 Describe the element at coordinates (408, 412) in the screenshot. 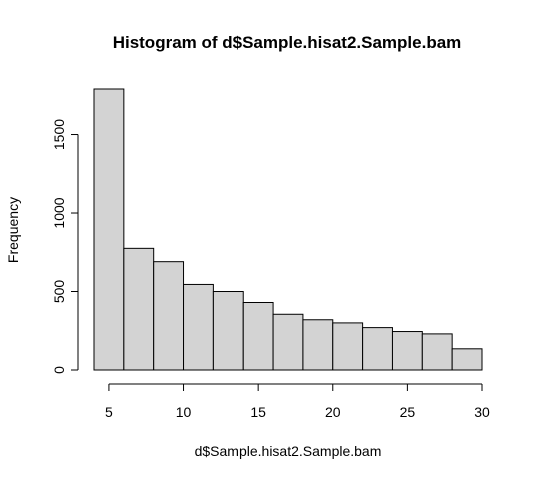

I see `x-tick-label-25: 25` at that location.